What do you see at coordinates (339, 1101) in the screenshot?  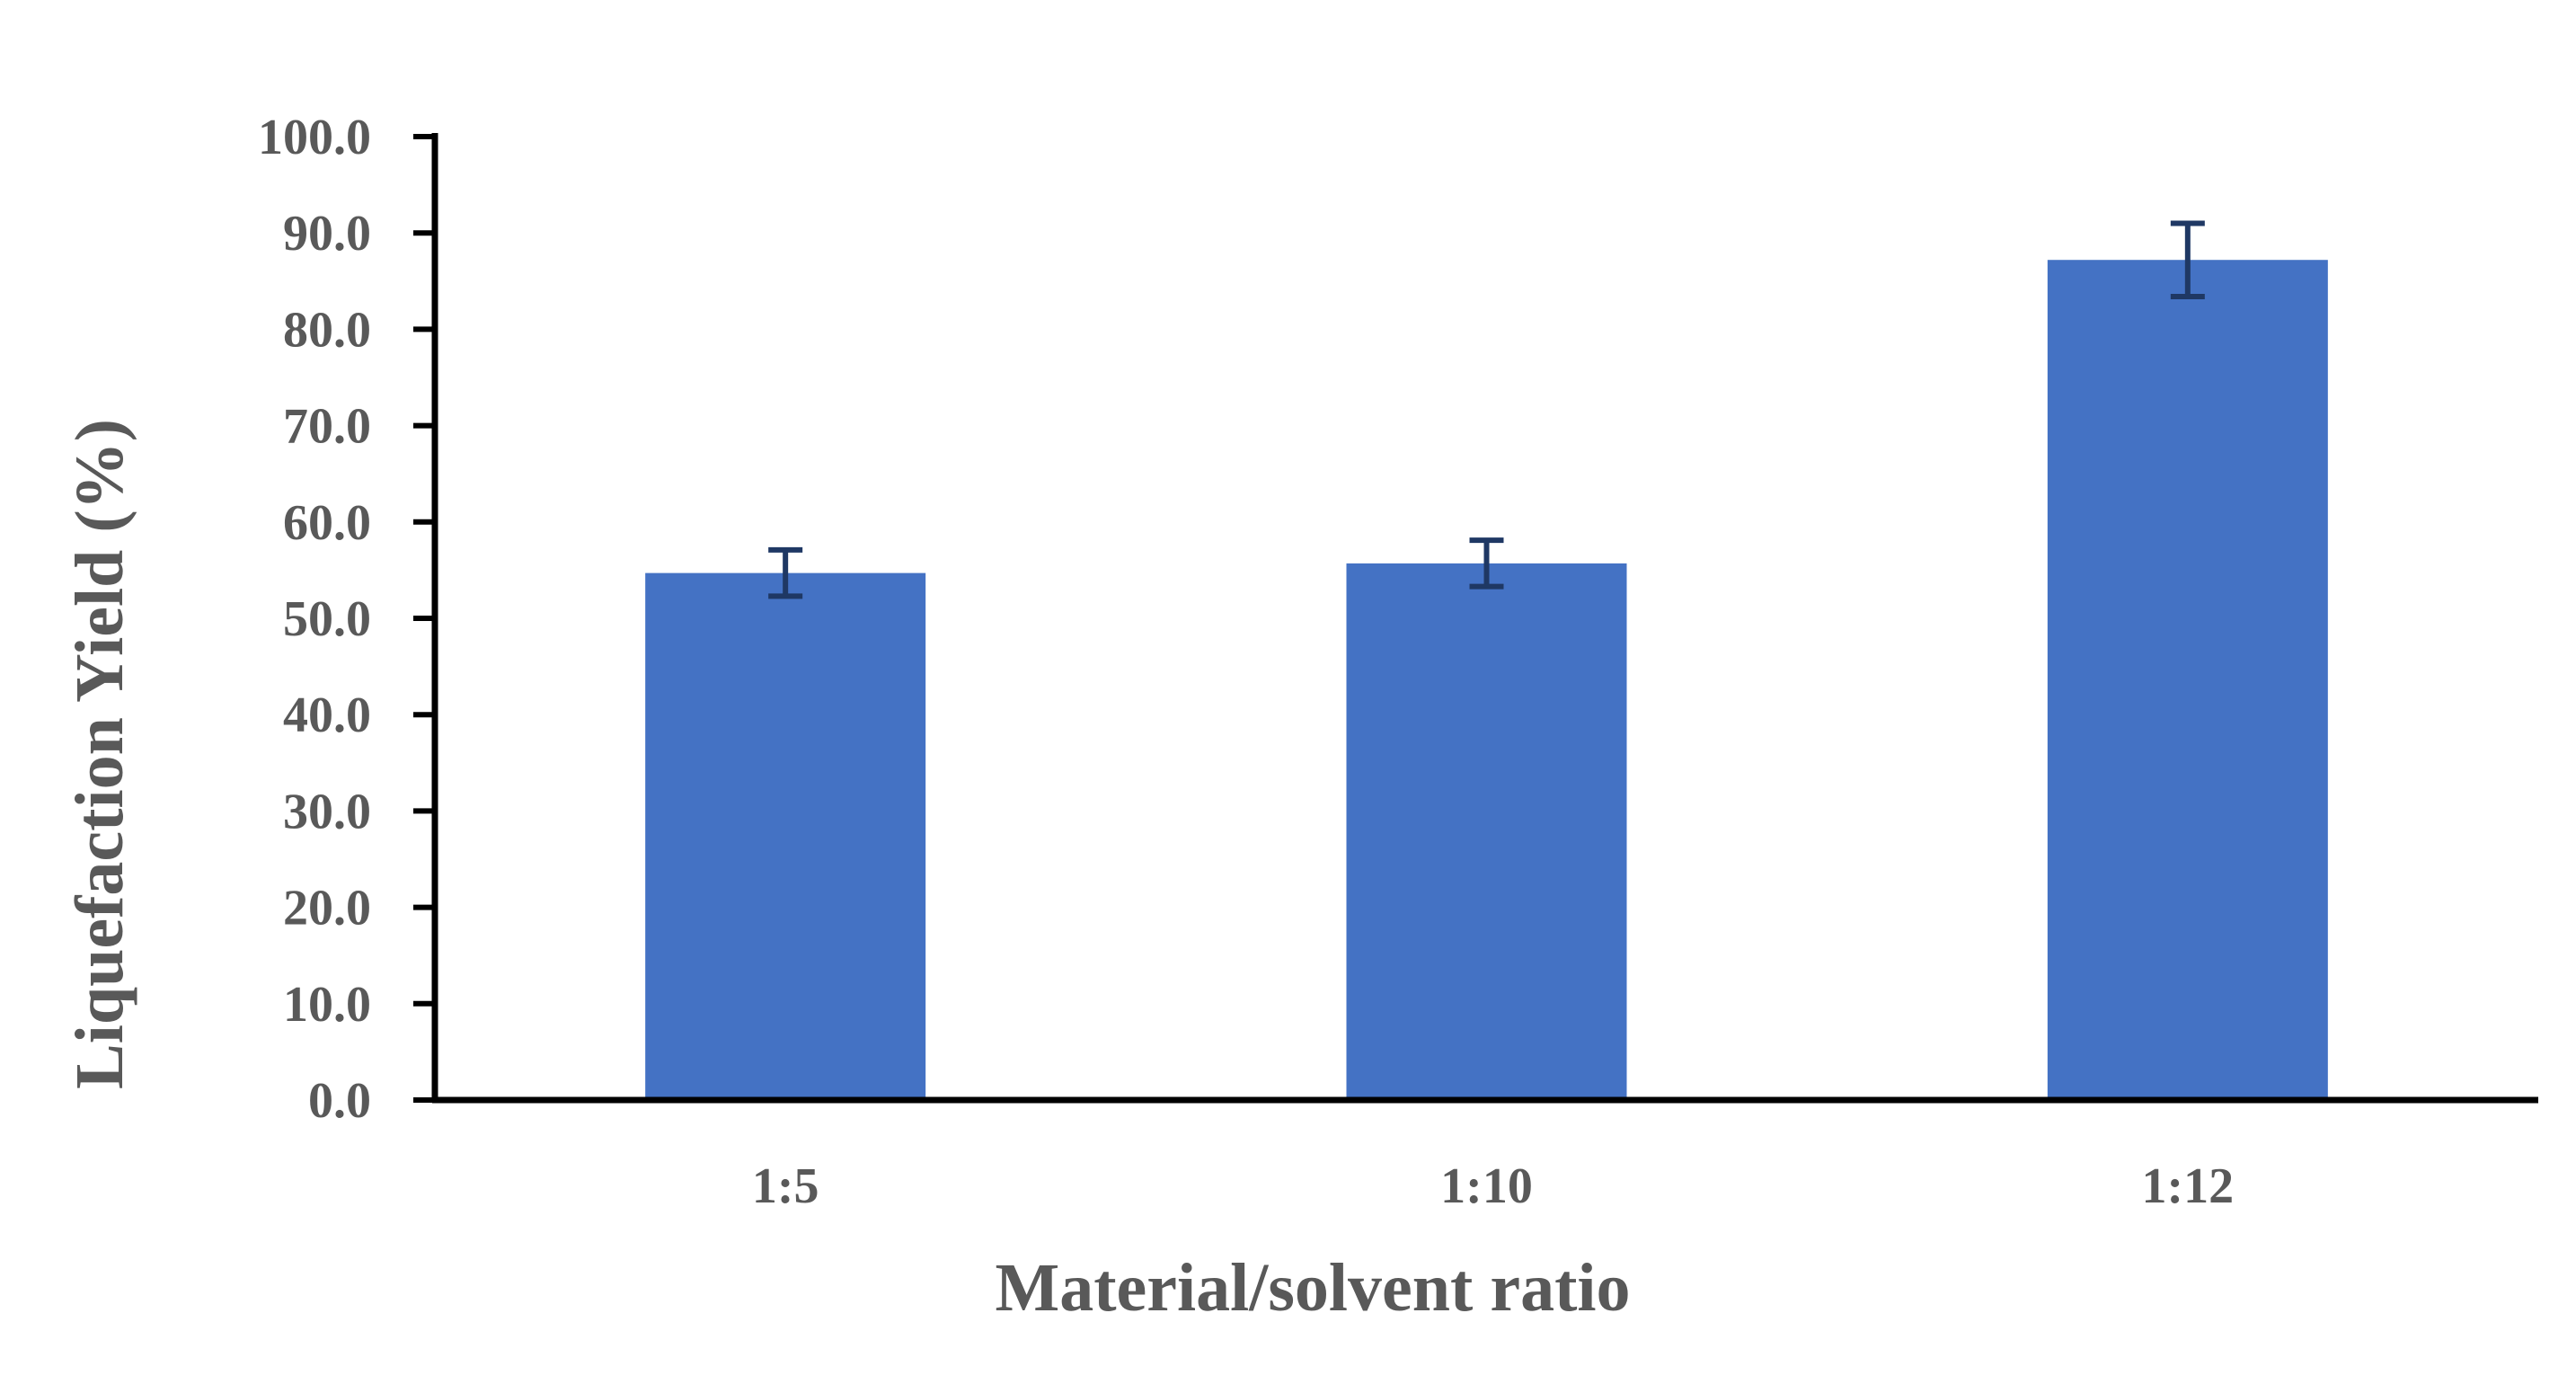 I see `y-tick-label: 0.0` at bounding box center [339, 1101].